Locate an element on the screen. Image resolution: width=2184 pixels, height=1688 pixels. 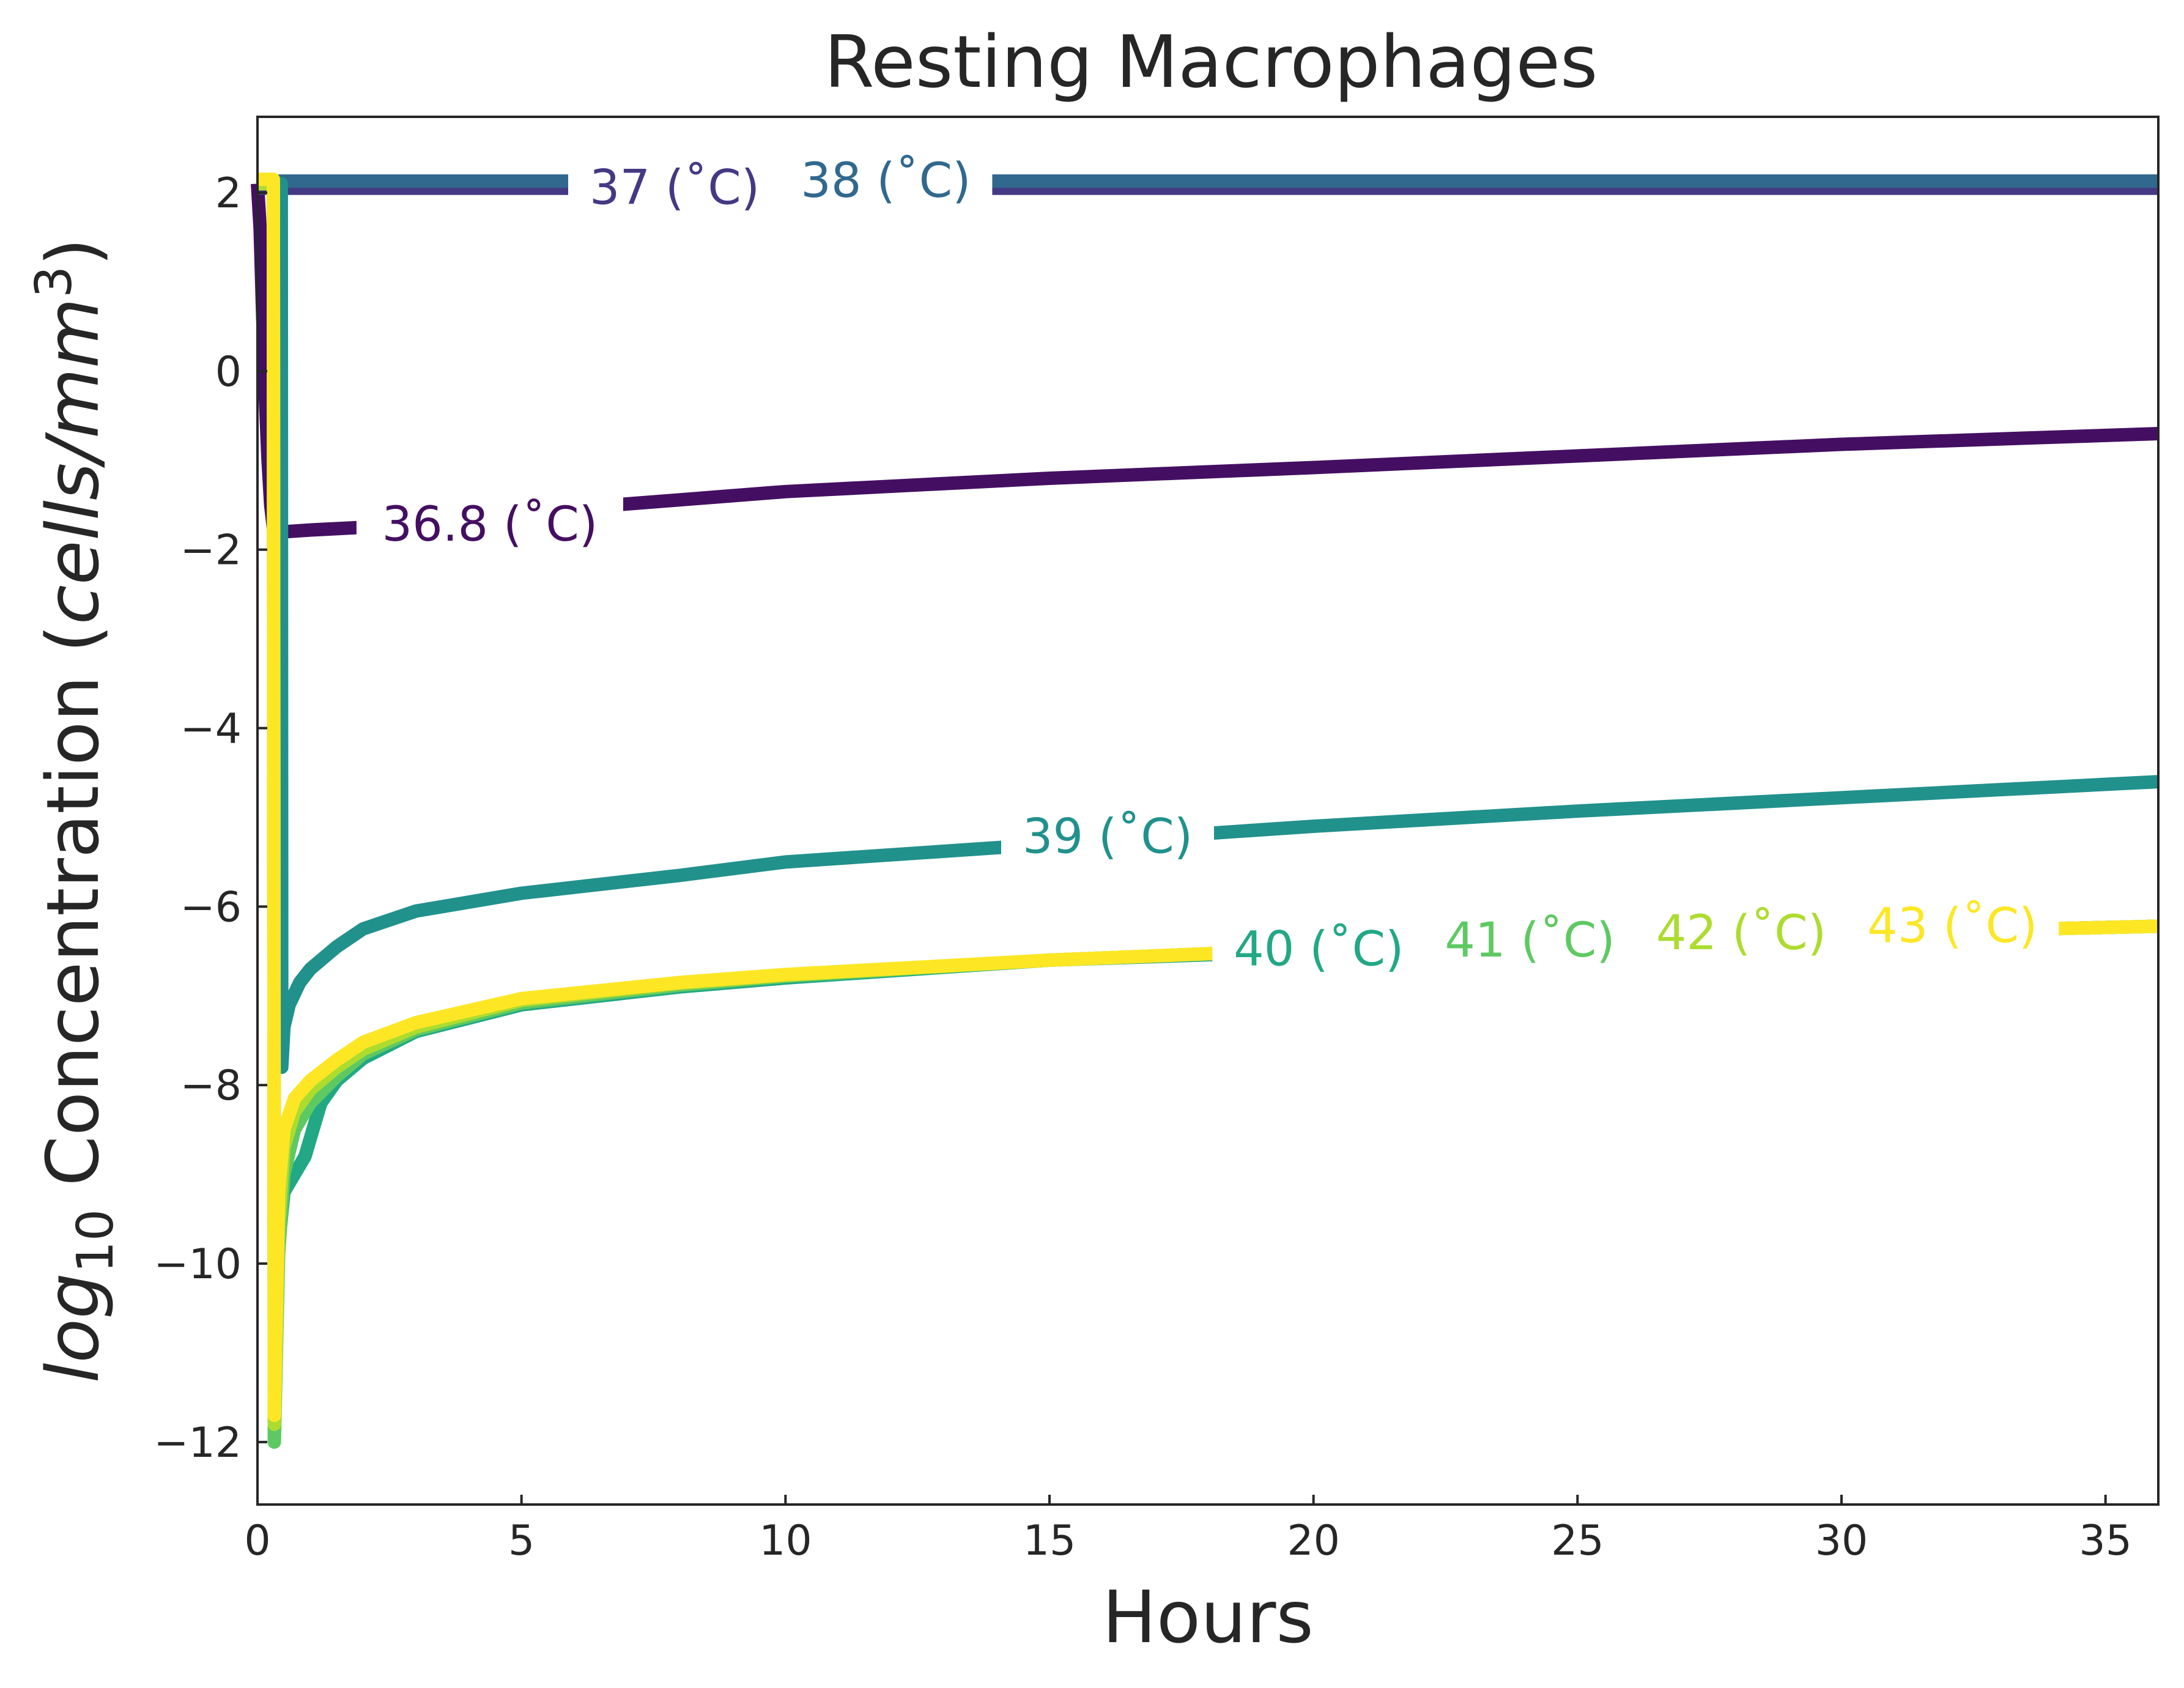
series-label-3: 39 (˚C) is located at coordinates (1108, 837).